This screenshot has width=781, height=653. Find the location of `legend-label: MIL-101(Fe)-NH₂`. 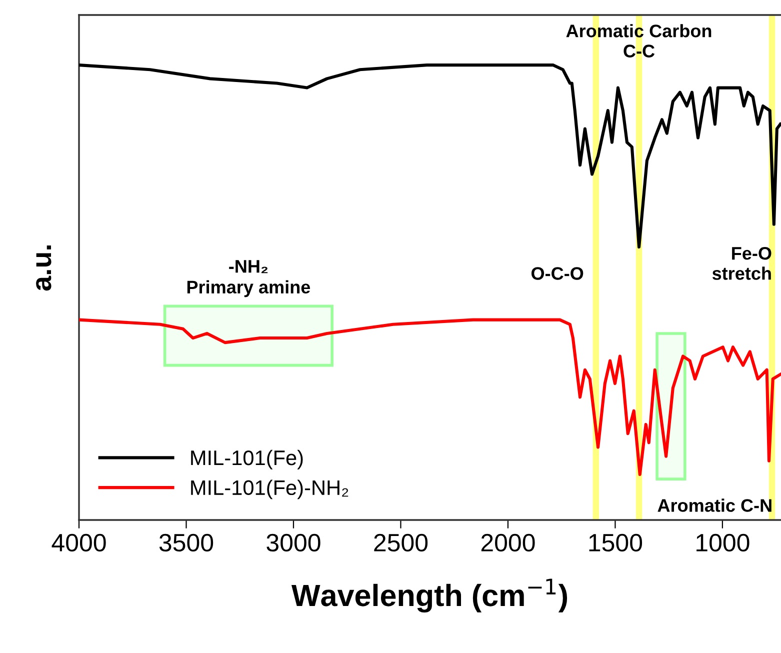

legend-label: MIL-101(Fe)-NH₂ is located at coordinates (269, 490).